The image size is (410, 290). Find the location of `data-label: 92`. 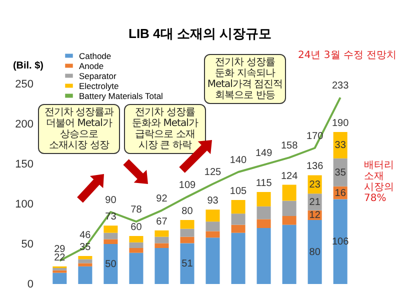

data-label: 92 is located at coordinates (162, 198).